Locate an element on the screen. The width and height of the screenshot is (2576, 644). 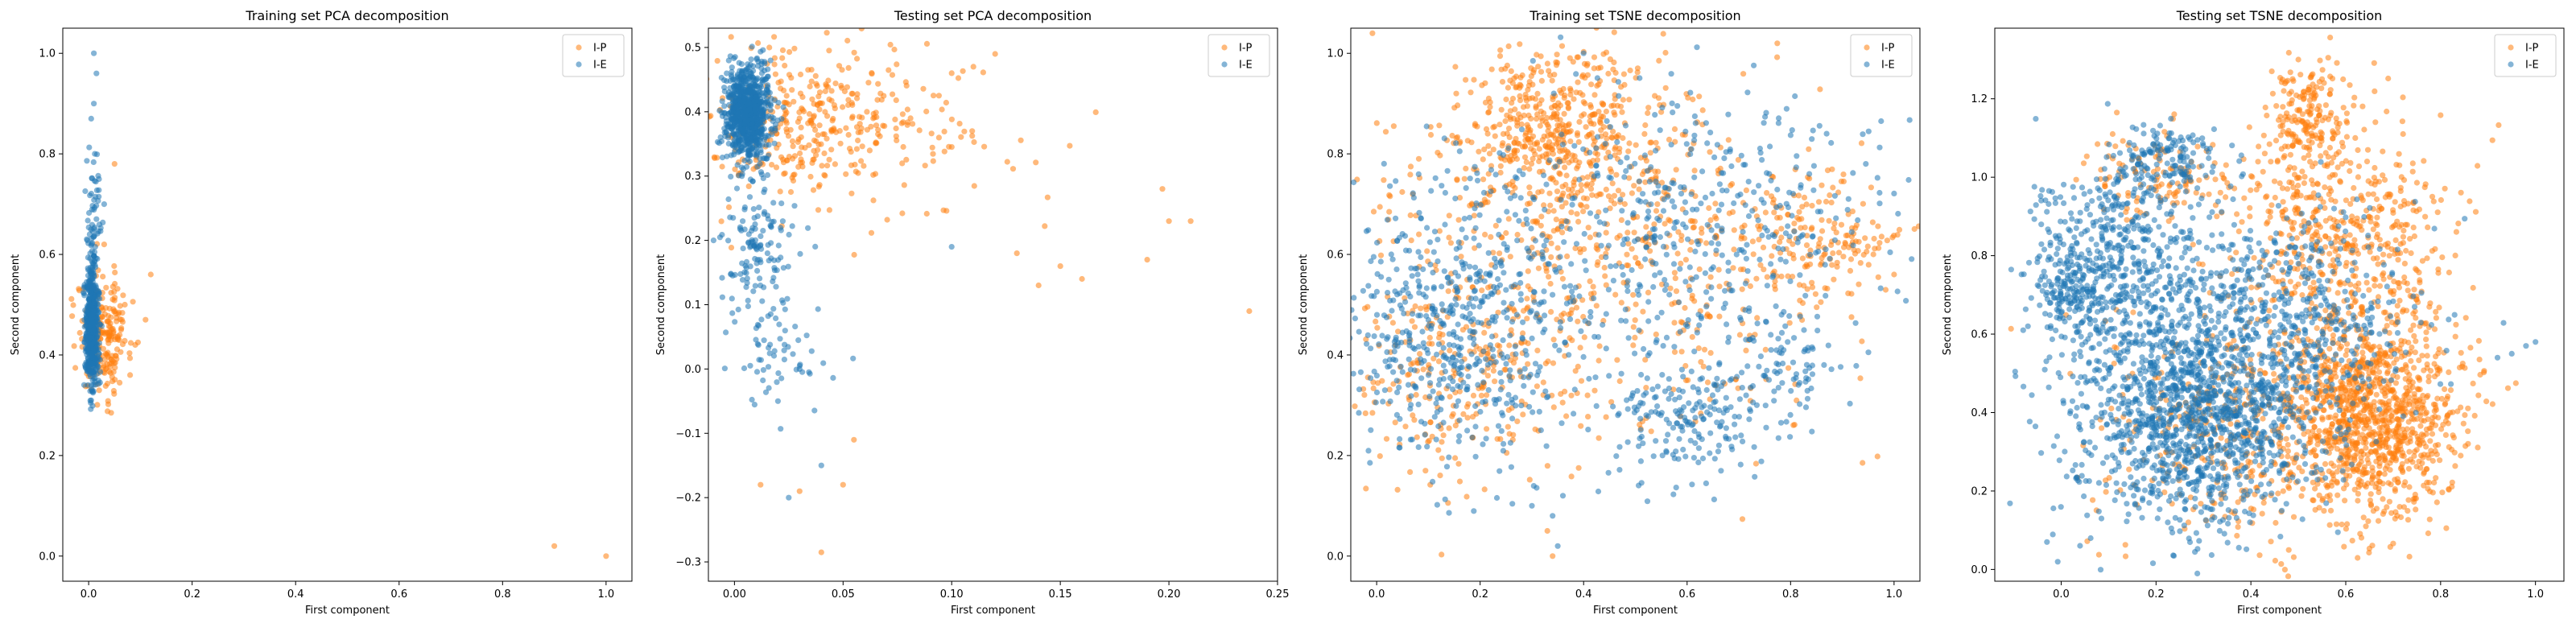
x-tick-label: 0.4 is located at coordinates (295, 594).